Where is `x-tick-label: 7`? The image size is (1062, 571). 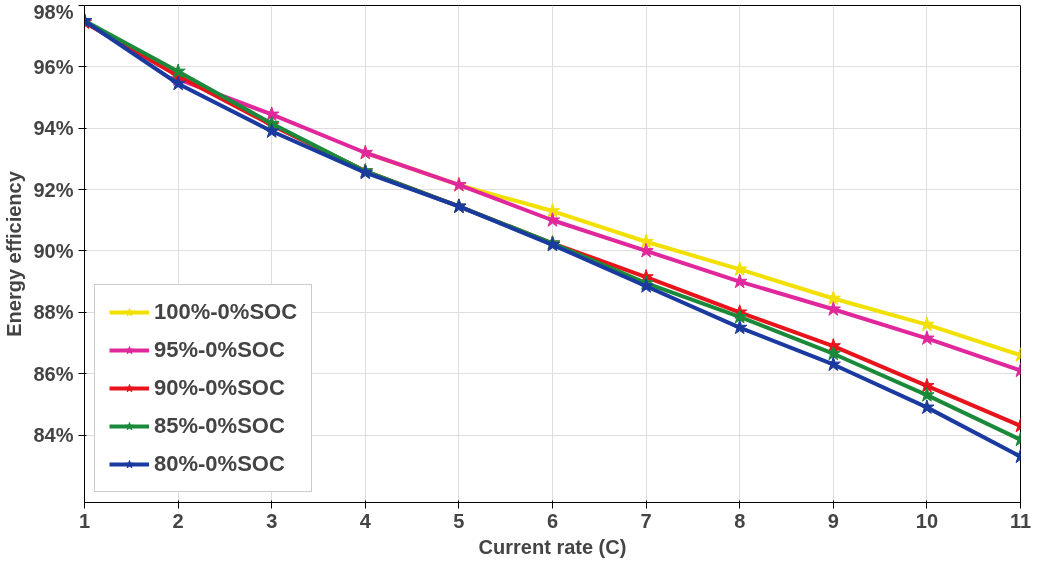 x-tick-label: 7 is located at coordinates (646, 520).